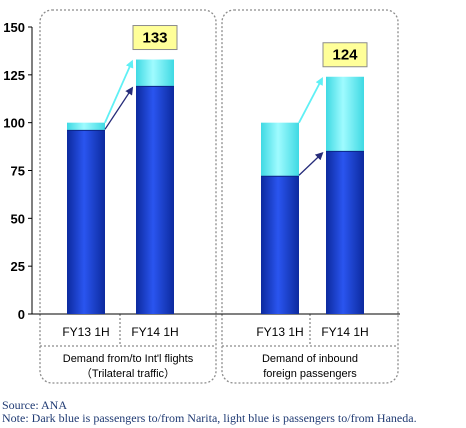 This screenshot has height=428, width=466. I want to click on y-tick-label: 150, so click(14, 27).